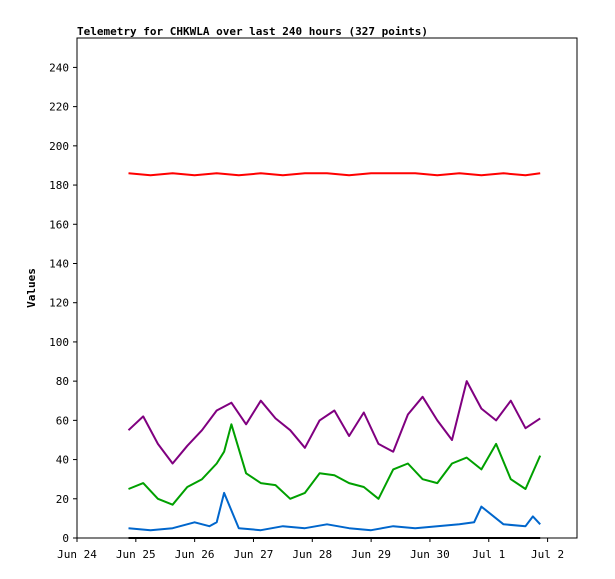 The image size is (615, 579). What do you see at coordinates (59, 146) in the screenshot?
I see `y-tick-label: 200` at bounding box center [59, 146].